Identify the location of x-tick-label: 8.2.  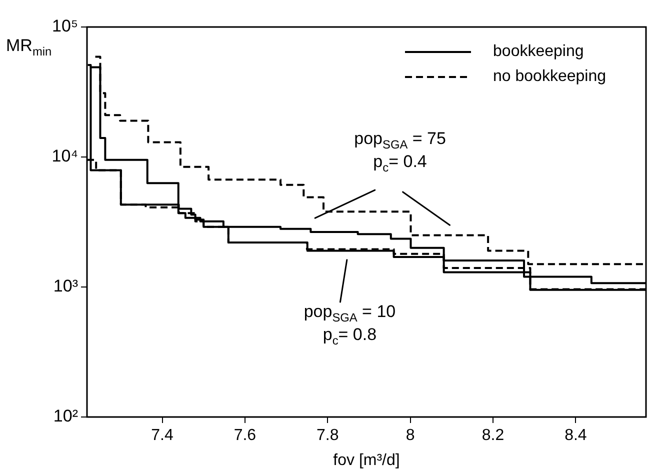
(493, 435).